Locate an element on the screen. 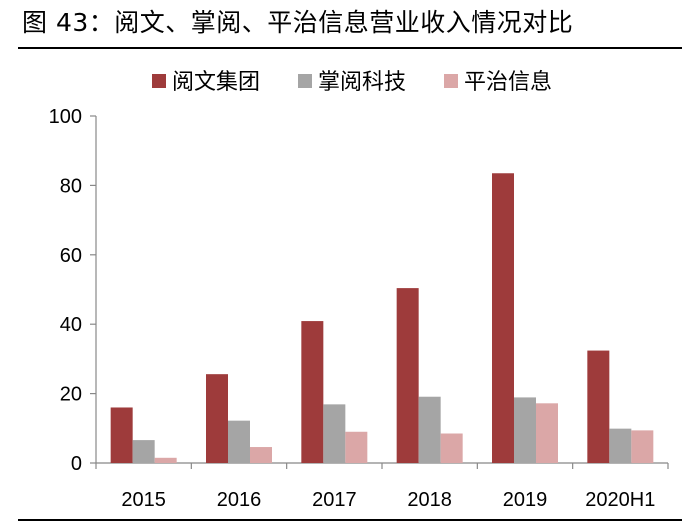 The width and height of the screenshot is (700, 530). title-underline is located at coordinates (350, 48).